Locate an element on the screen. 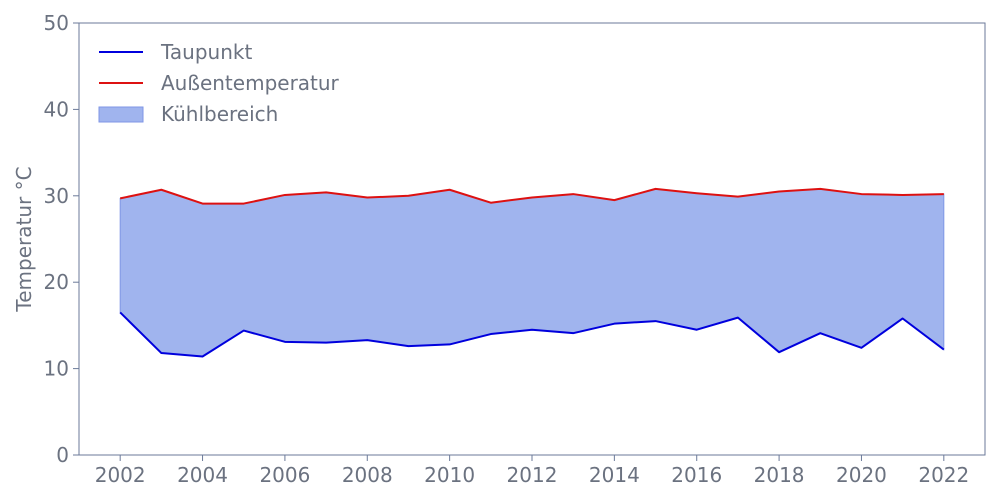  x-tick-label: 2006 is located at coordinates (284, 475).